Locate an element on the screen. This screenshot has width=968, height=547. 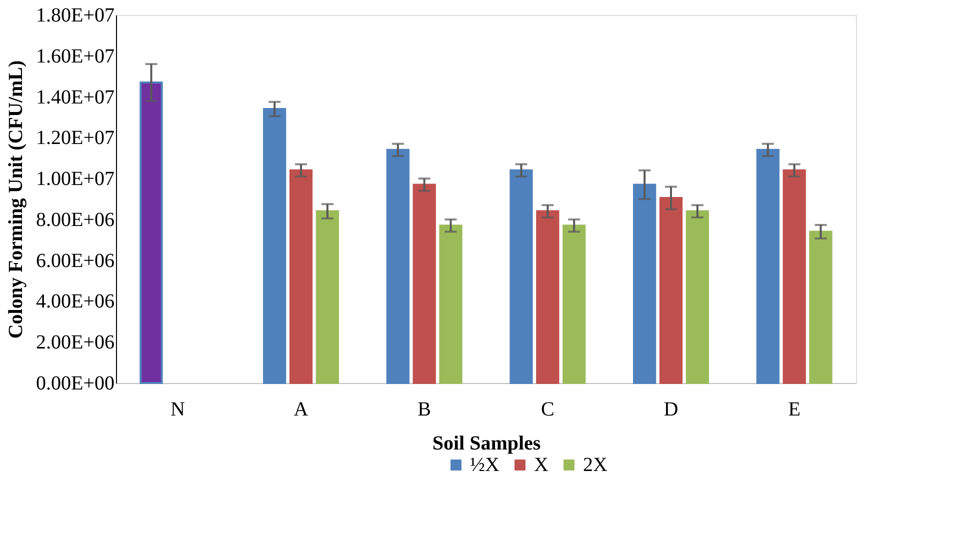
y-tick-label: 8.00E+06 is located at coordinates (75, 219).